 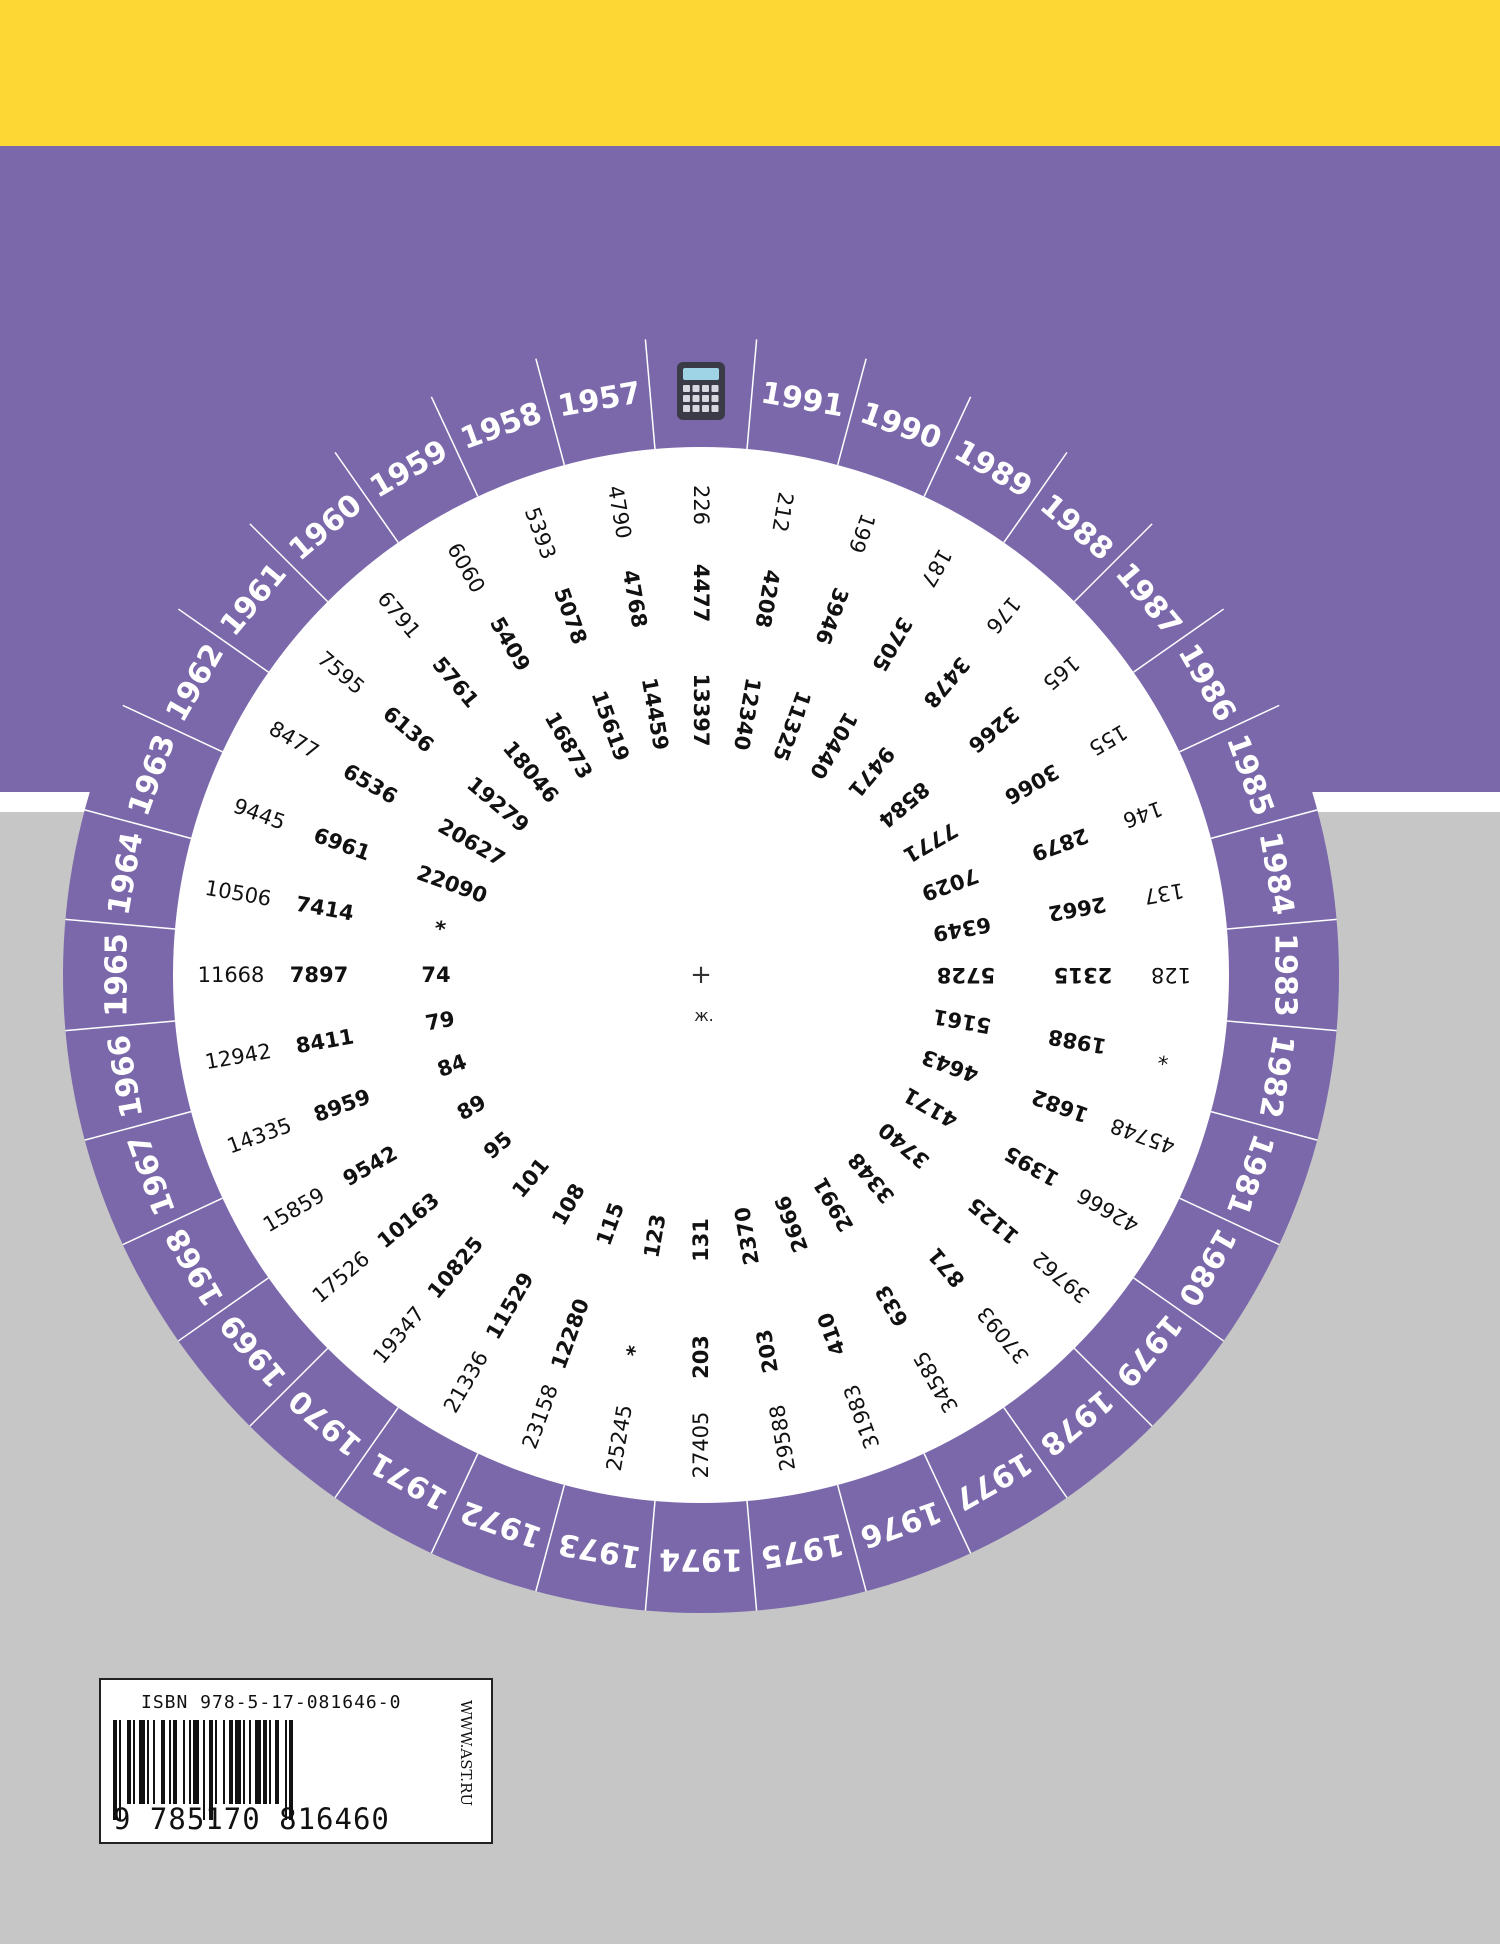 What do you see at coordinates (435, 975) in the screenshot?
I see `ring-number: 74` at bounding box center [435, 975].